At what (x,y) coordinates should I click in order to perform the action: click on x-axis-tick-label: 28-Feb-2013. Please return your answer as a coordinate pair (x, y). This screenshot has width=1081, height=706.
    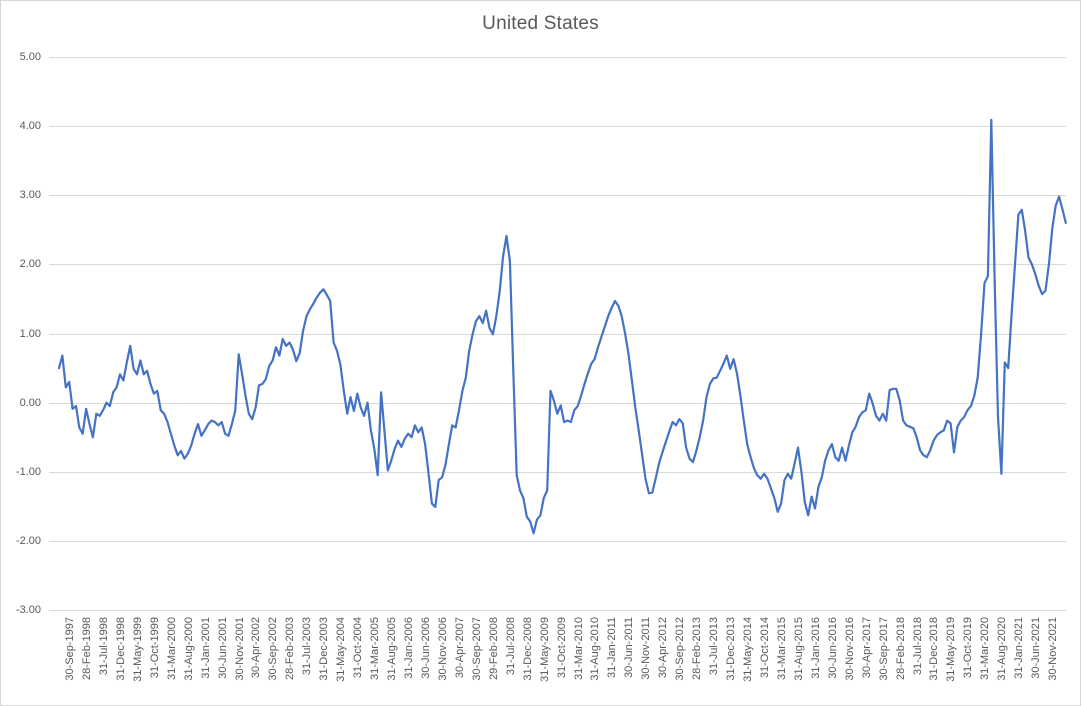
    Looking at the image, I should click on (697, 648).